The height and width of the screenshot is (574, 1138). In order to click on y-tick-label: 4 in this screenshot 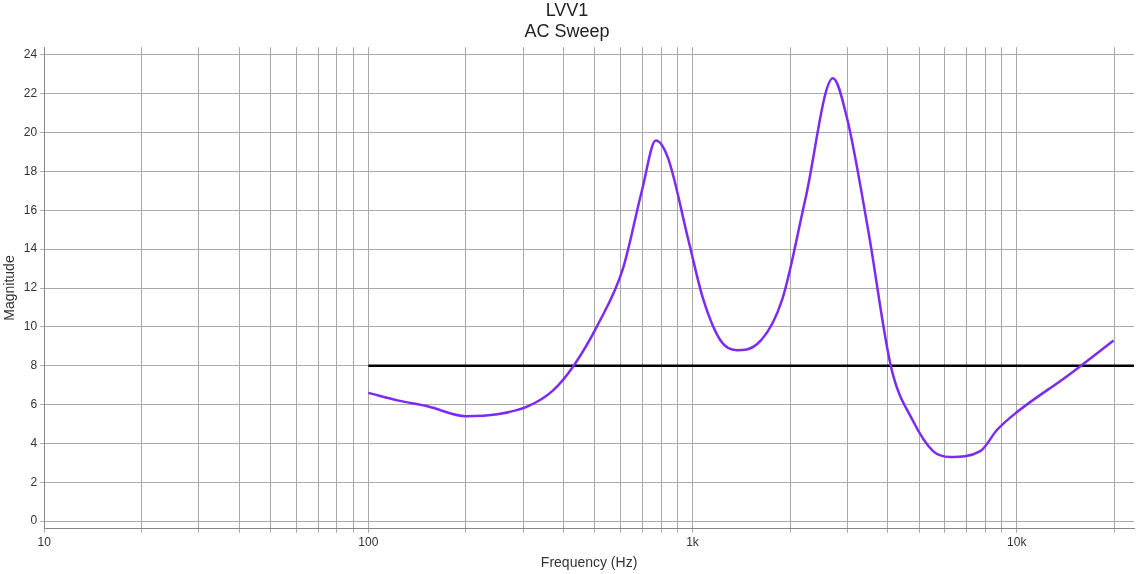, I will do `click(34, 442)`.